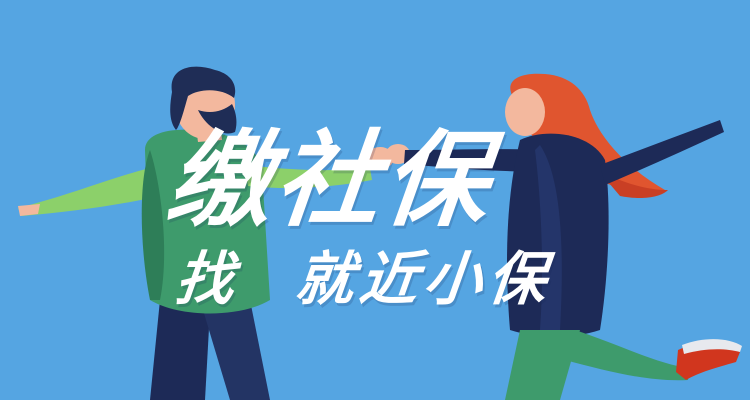 The image size is (750, 400). I want to click on fist-bump, so click(388, 156).